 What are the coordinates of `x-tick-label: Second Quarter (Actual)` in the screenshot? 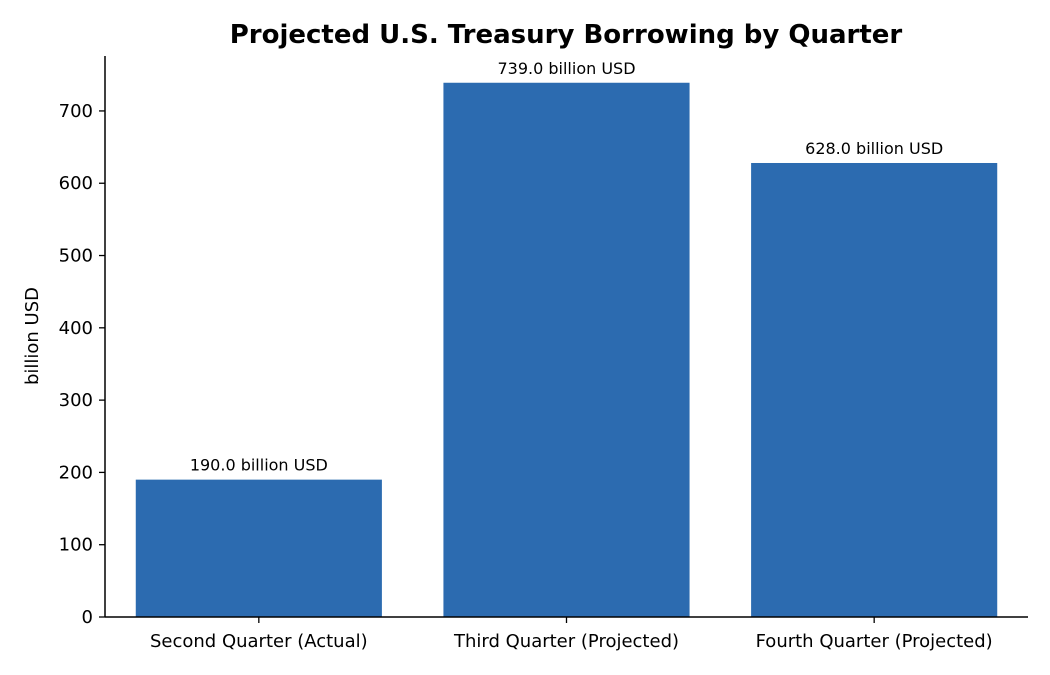 It's located at (259, 641).